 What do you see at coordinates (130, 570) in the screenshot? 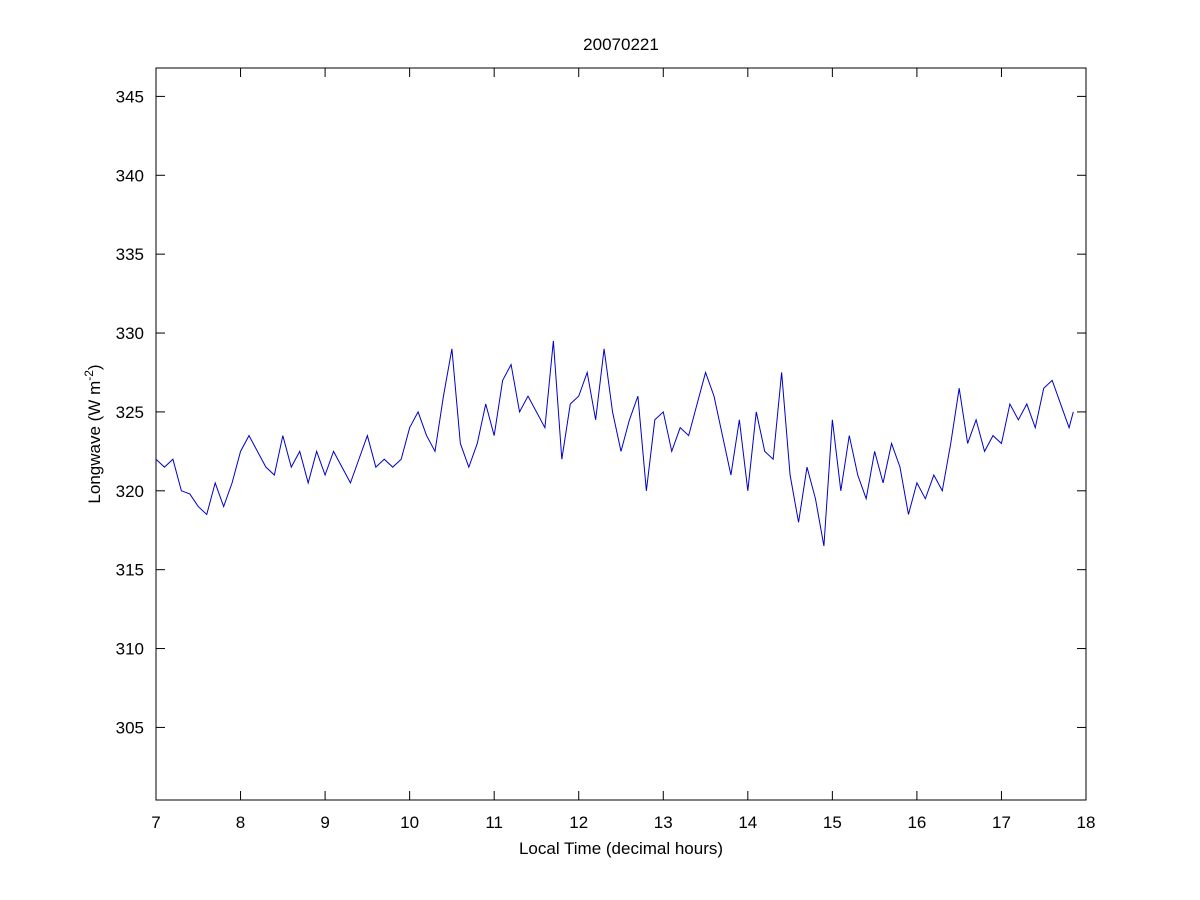
I see `y-tick-label: 315` at bounding box center [130, 570].